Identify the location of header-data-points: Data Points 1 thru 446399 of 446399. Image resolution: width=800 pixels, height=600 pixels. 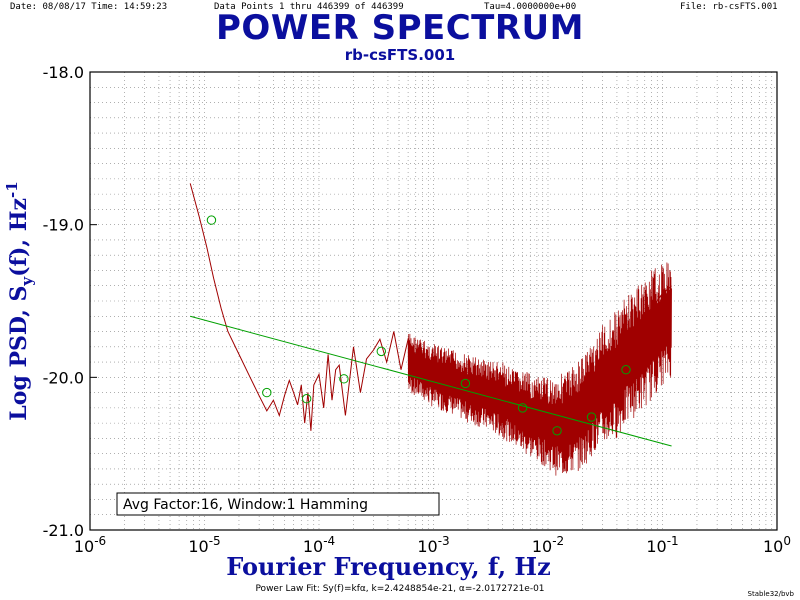
(309, 7).